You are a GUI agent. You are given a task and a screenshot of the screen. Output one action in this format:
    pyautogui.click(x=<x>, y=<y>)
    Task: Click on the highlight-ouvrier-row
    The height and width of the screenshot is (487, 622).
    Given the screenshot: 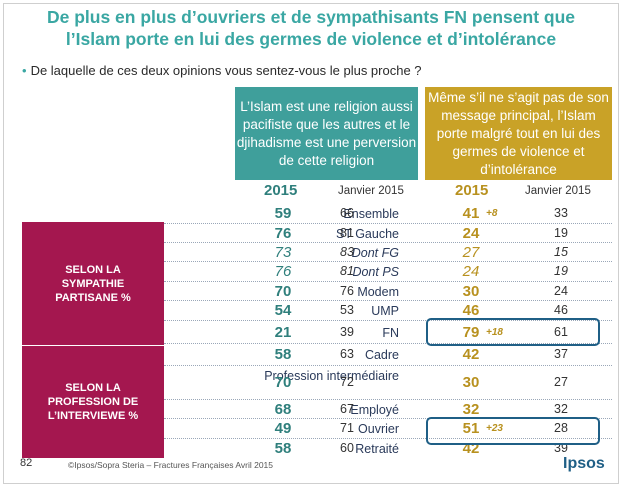 What is the action you would take?
    pyautogui.click(x=513, y=431)
    